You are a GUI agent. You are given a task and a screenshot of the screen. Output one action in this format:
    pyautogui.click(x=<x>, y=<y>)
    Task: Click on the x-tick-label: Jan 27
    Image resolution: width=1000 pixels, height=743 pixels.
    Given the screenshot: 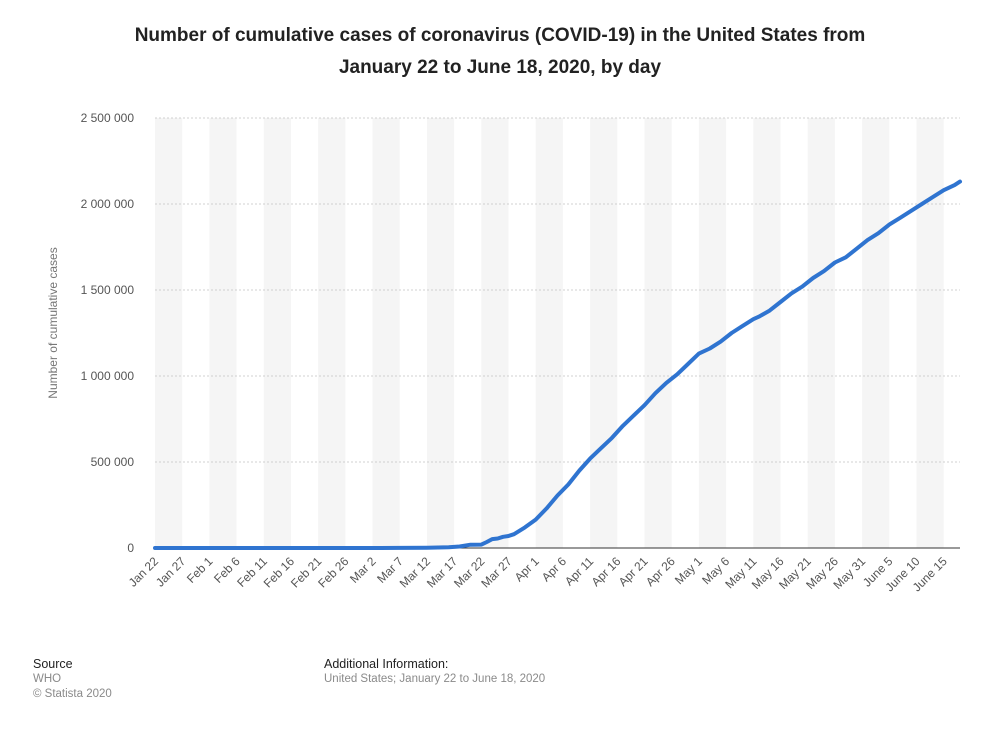 What is the action you would take?
    pyautogui.click(x=171, y=572)
    